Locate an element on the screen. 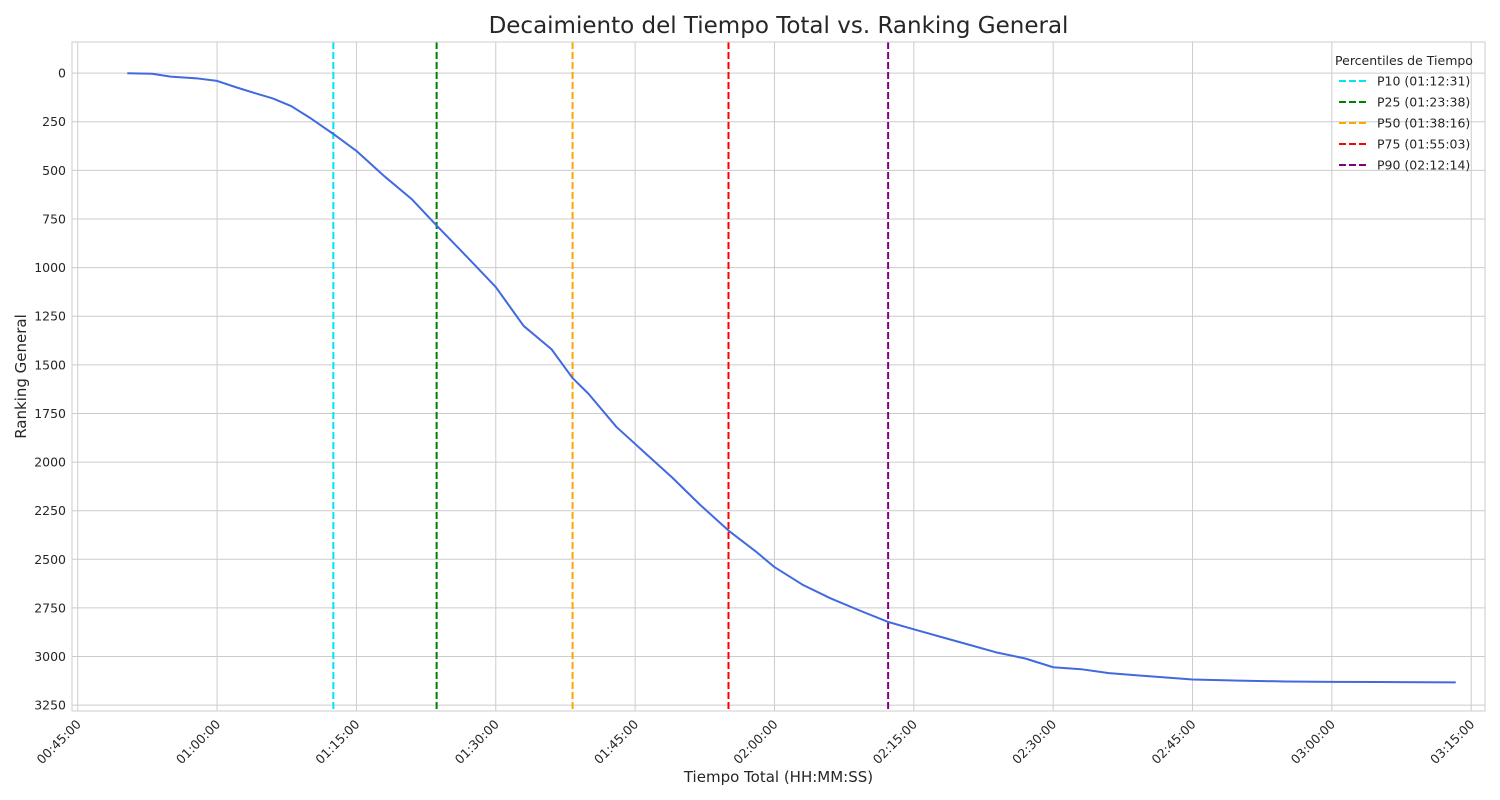 This screenshot has height=800, width=1500. legend-label: P10 (01:12:31) is located at coordinates (1423, 81).